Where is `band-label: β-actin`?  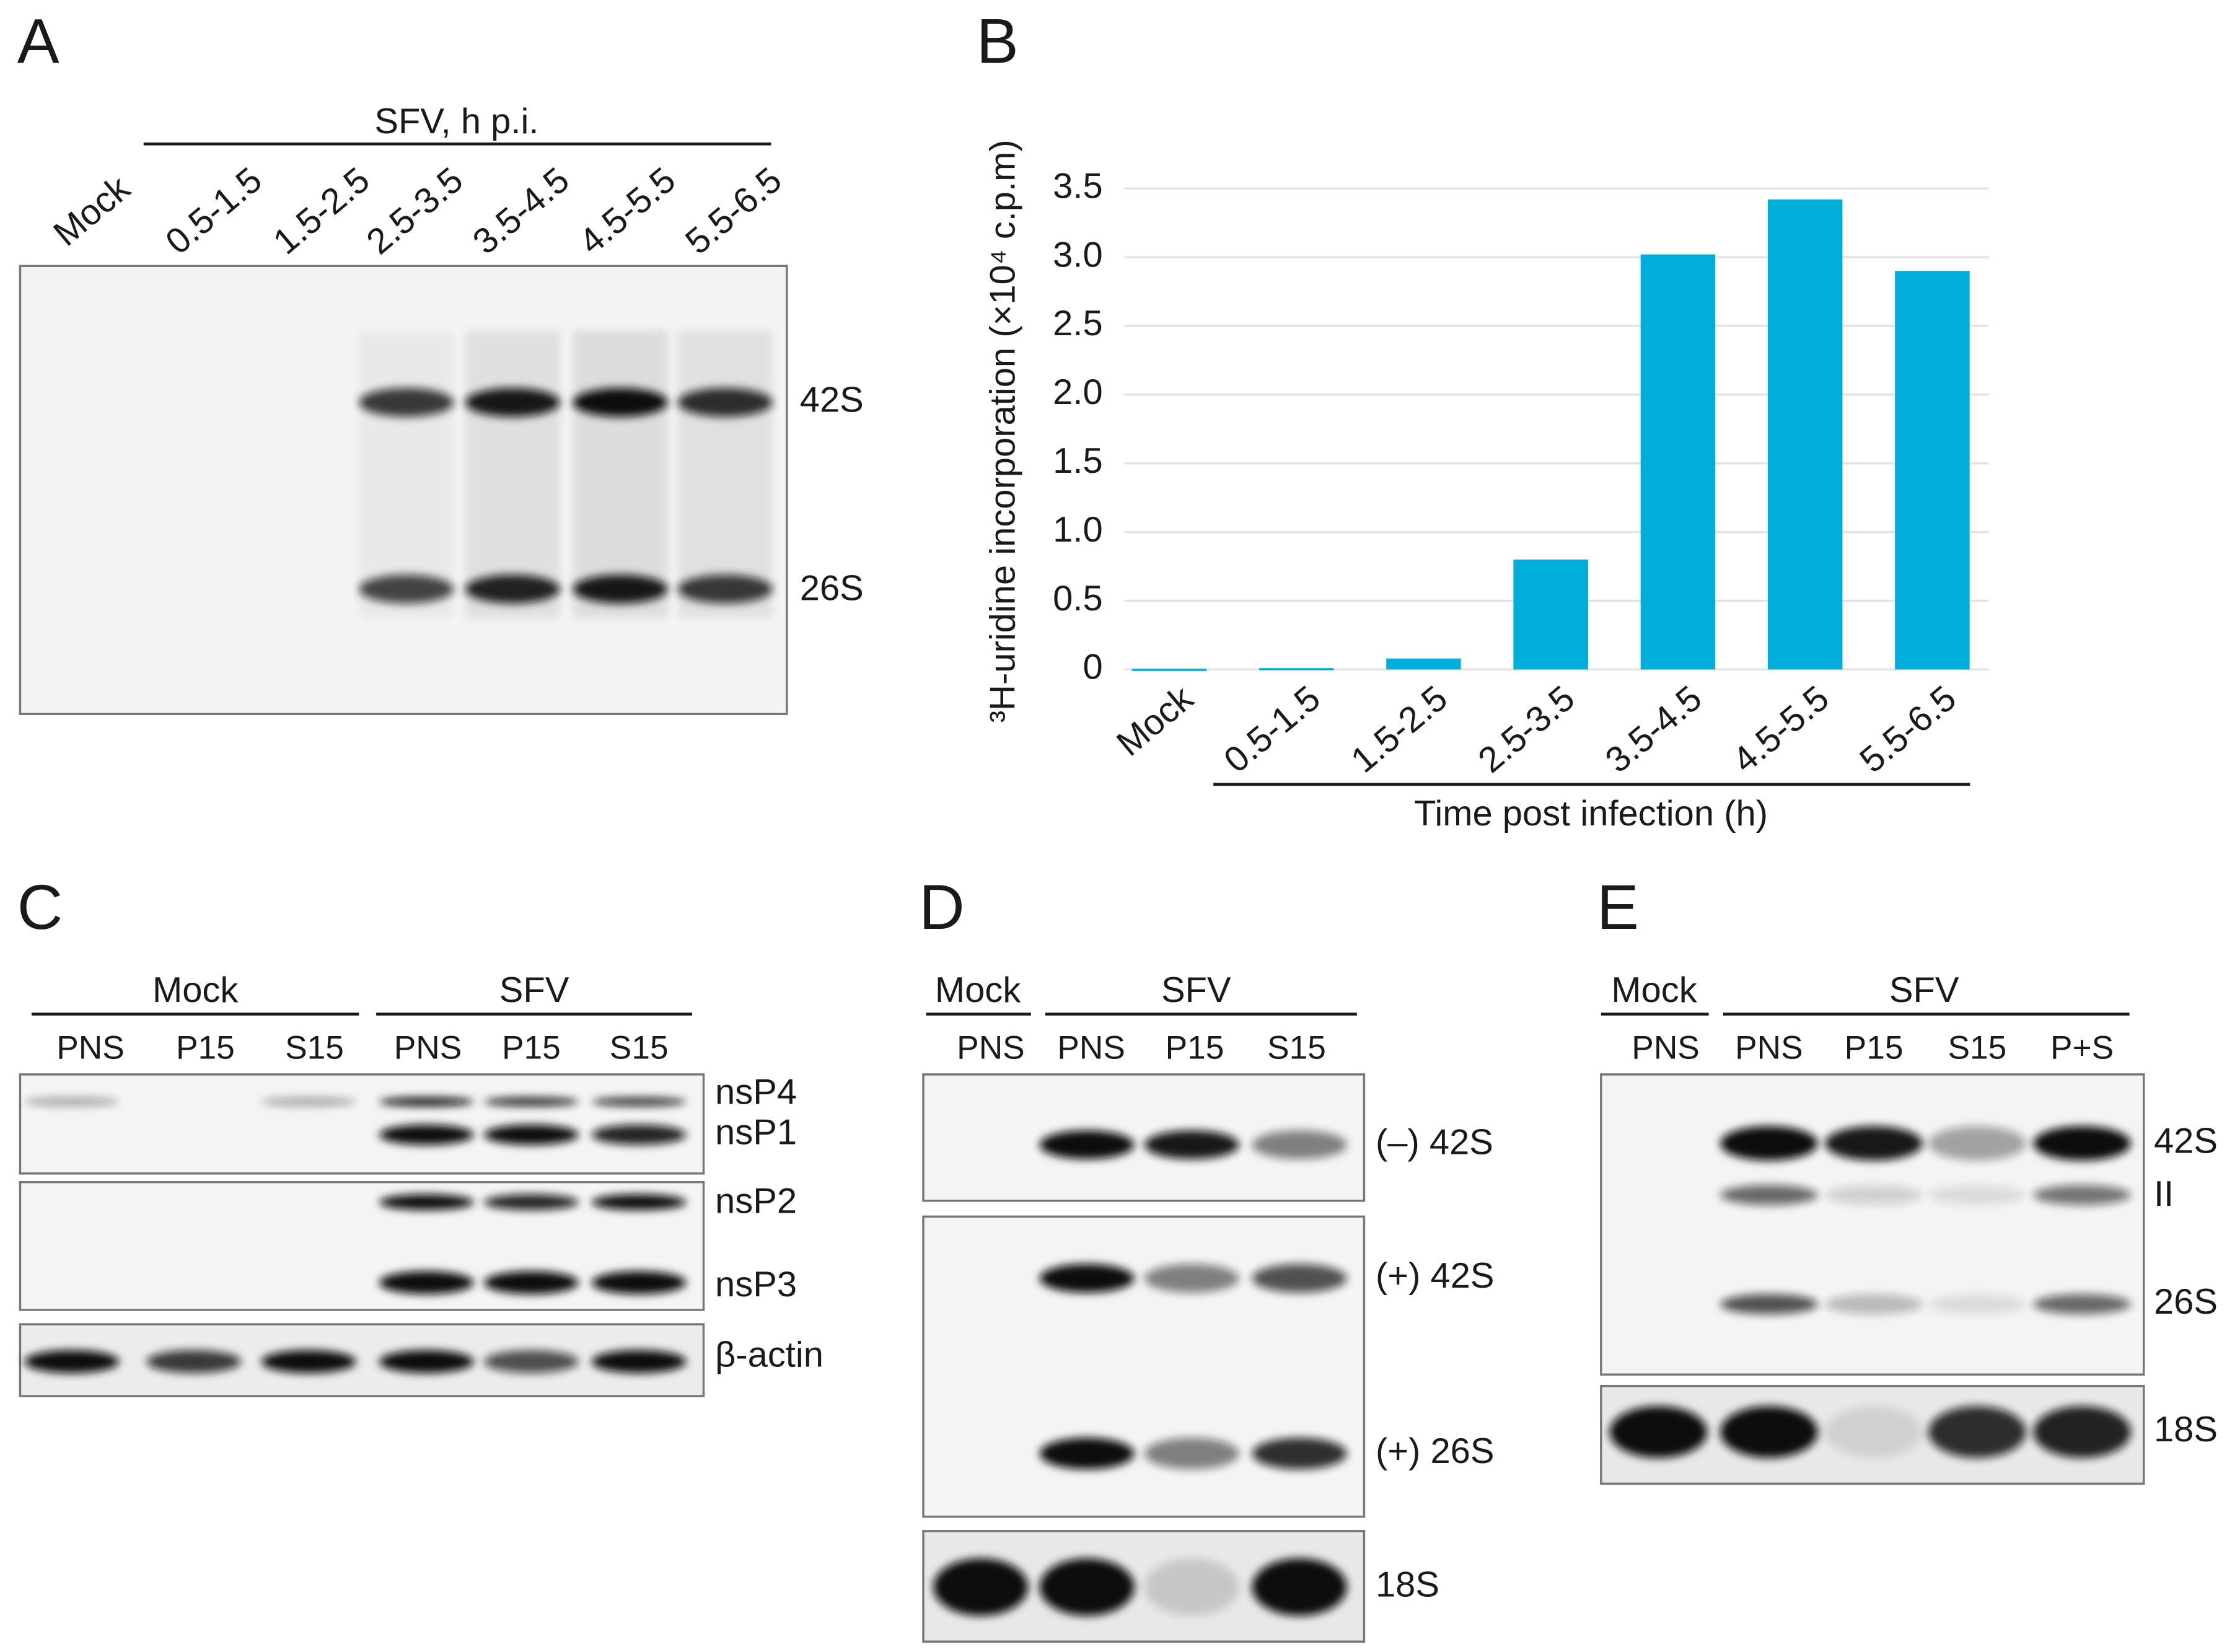
band-label: β-actin is located at coordinates (769, 1355).